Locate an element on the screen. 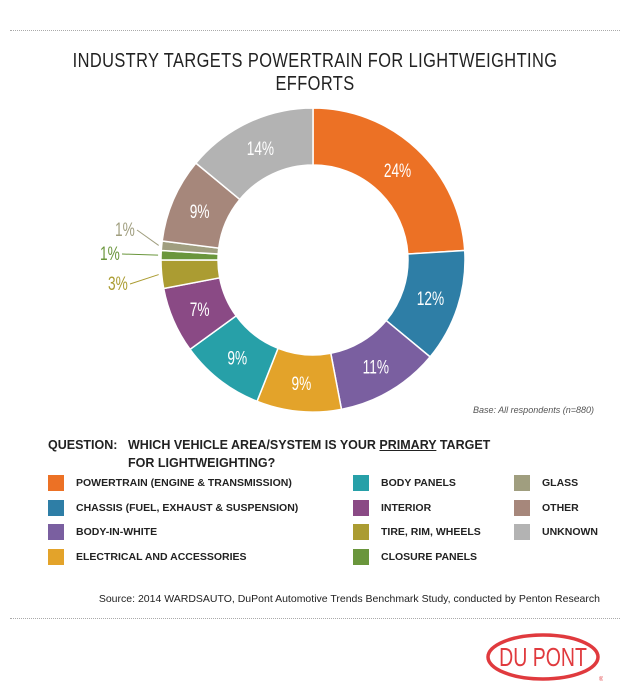  question-line2: FOR LIGHTWEIGHTING? is located at coordinates (202, 463).